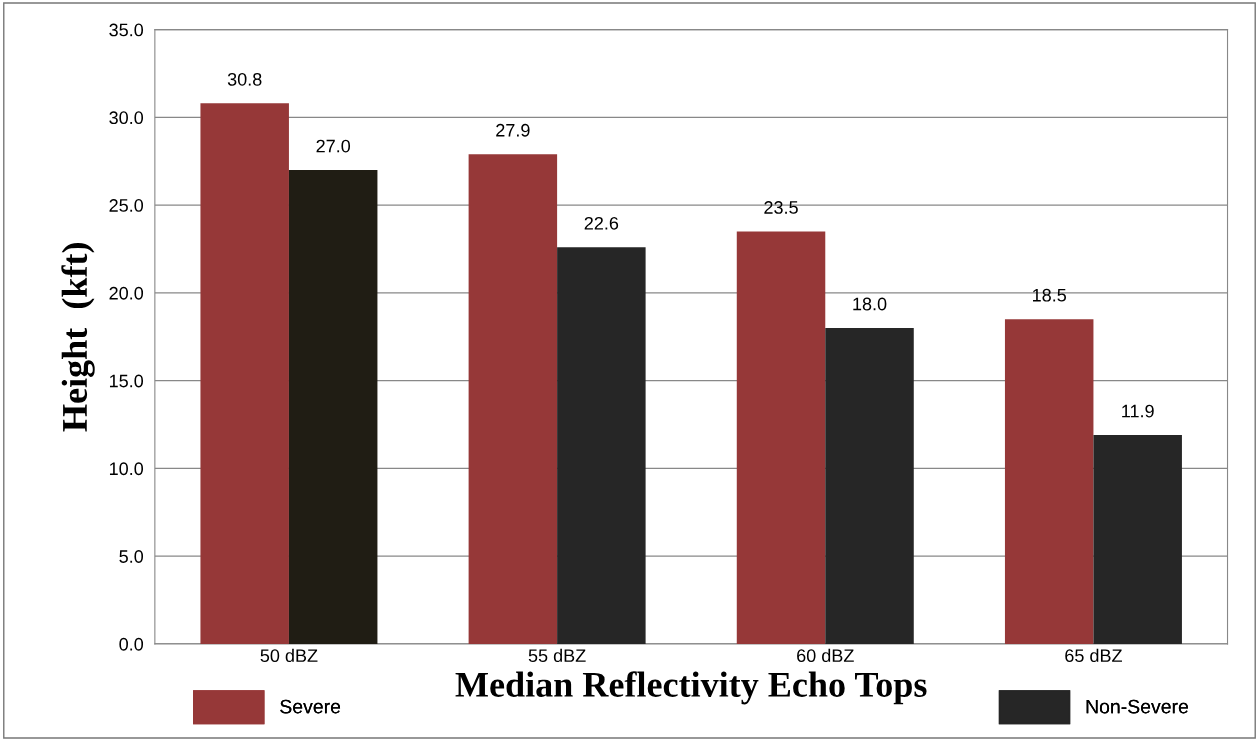 This screenshot has height=741, width=1259. What do you see at coordinates (131, 556) in the screenshot?
I see `y-tick-label: 5.0` at bounding box center [131, 556].